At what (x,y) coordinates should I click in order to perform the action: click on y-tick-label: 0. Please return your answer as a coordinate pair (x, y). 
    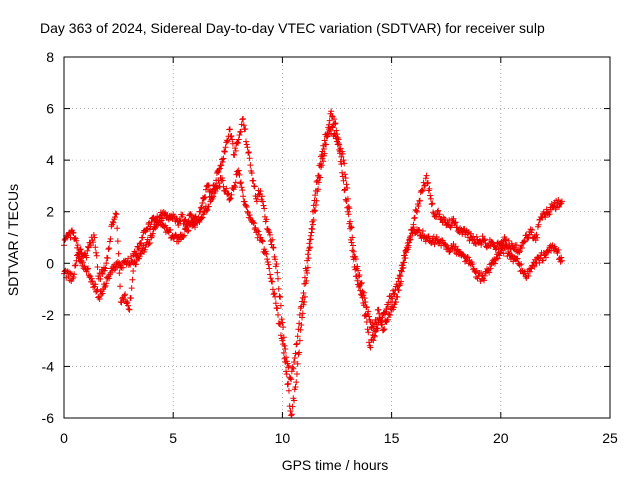
    Looking at the image, I should click on (50, 263).